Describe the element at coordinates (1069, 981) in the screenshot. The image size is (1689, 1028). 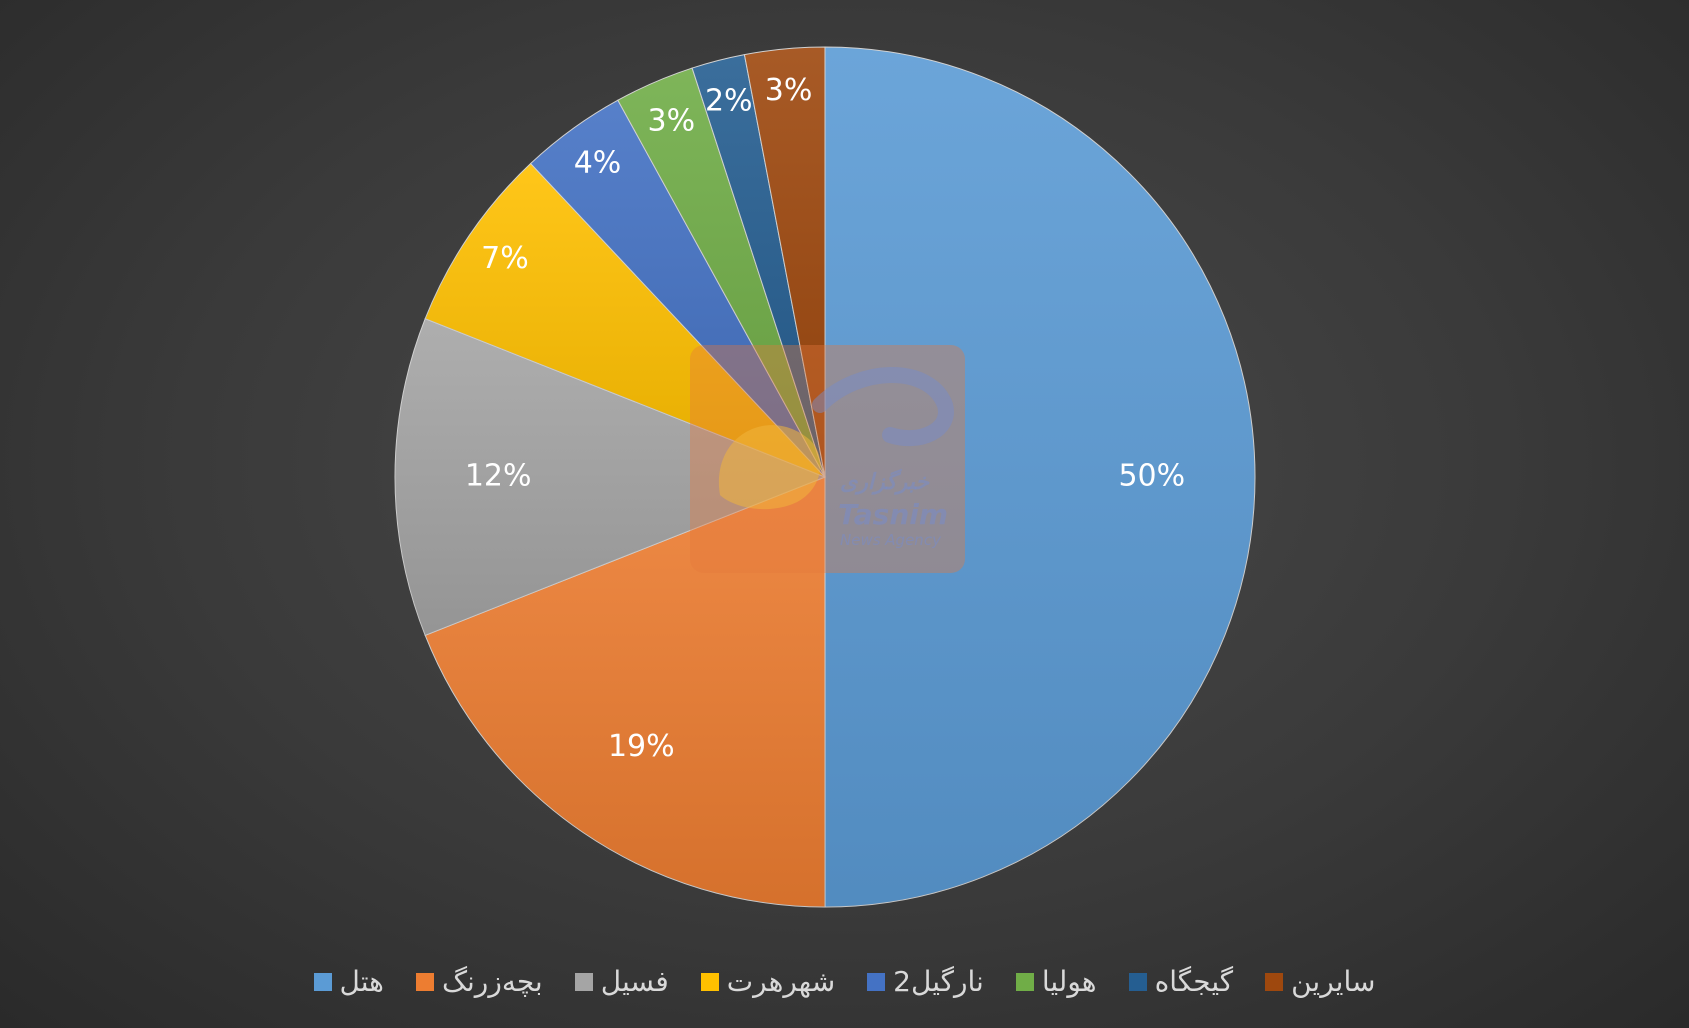
I see `legend-label: هولیا` at that location.